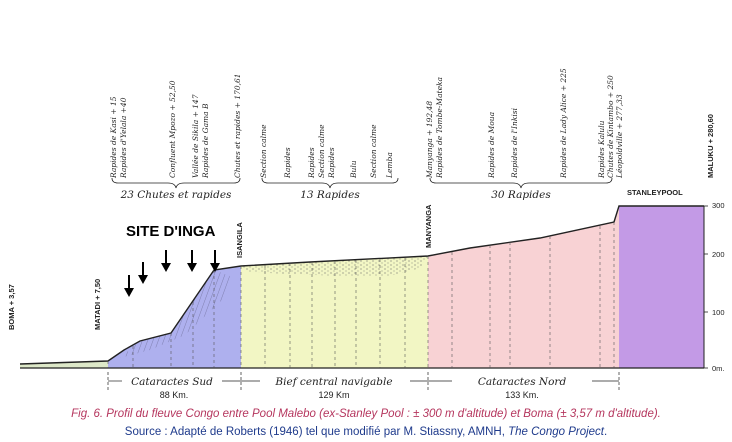 Image resolution: width=732 pixels, height=442 pixels. I want to click on place-boma: BOMA + 3,57, so click(11, 307).